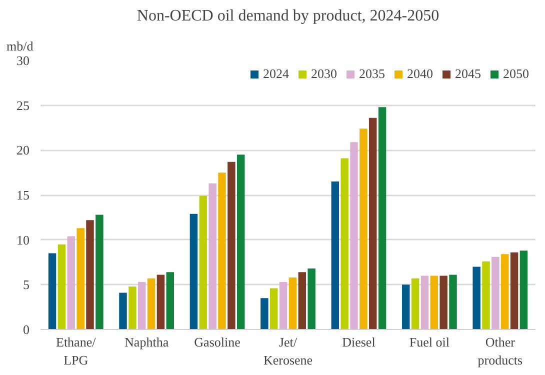 Image resolution: width=545 pixels, height=375 pixels. I want to click on y-tick-label: 20, so click(23, 150).